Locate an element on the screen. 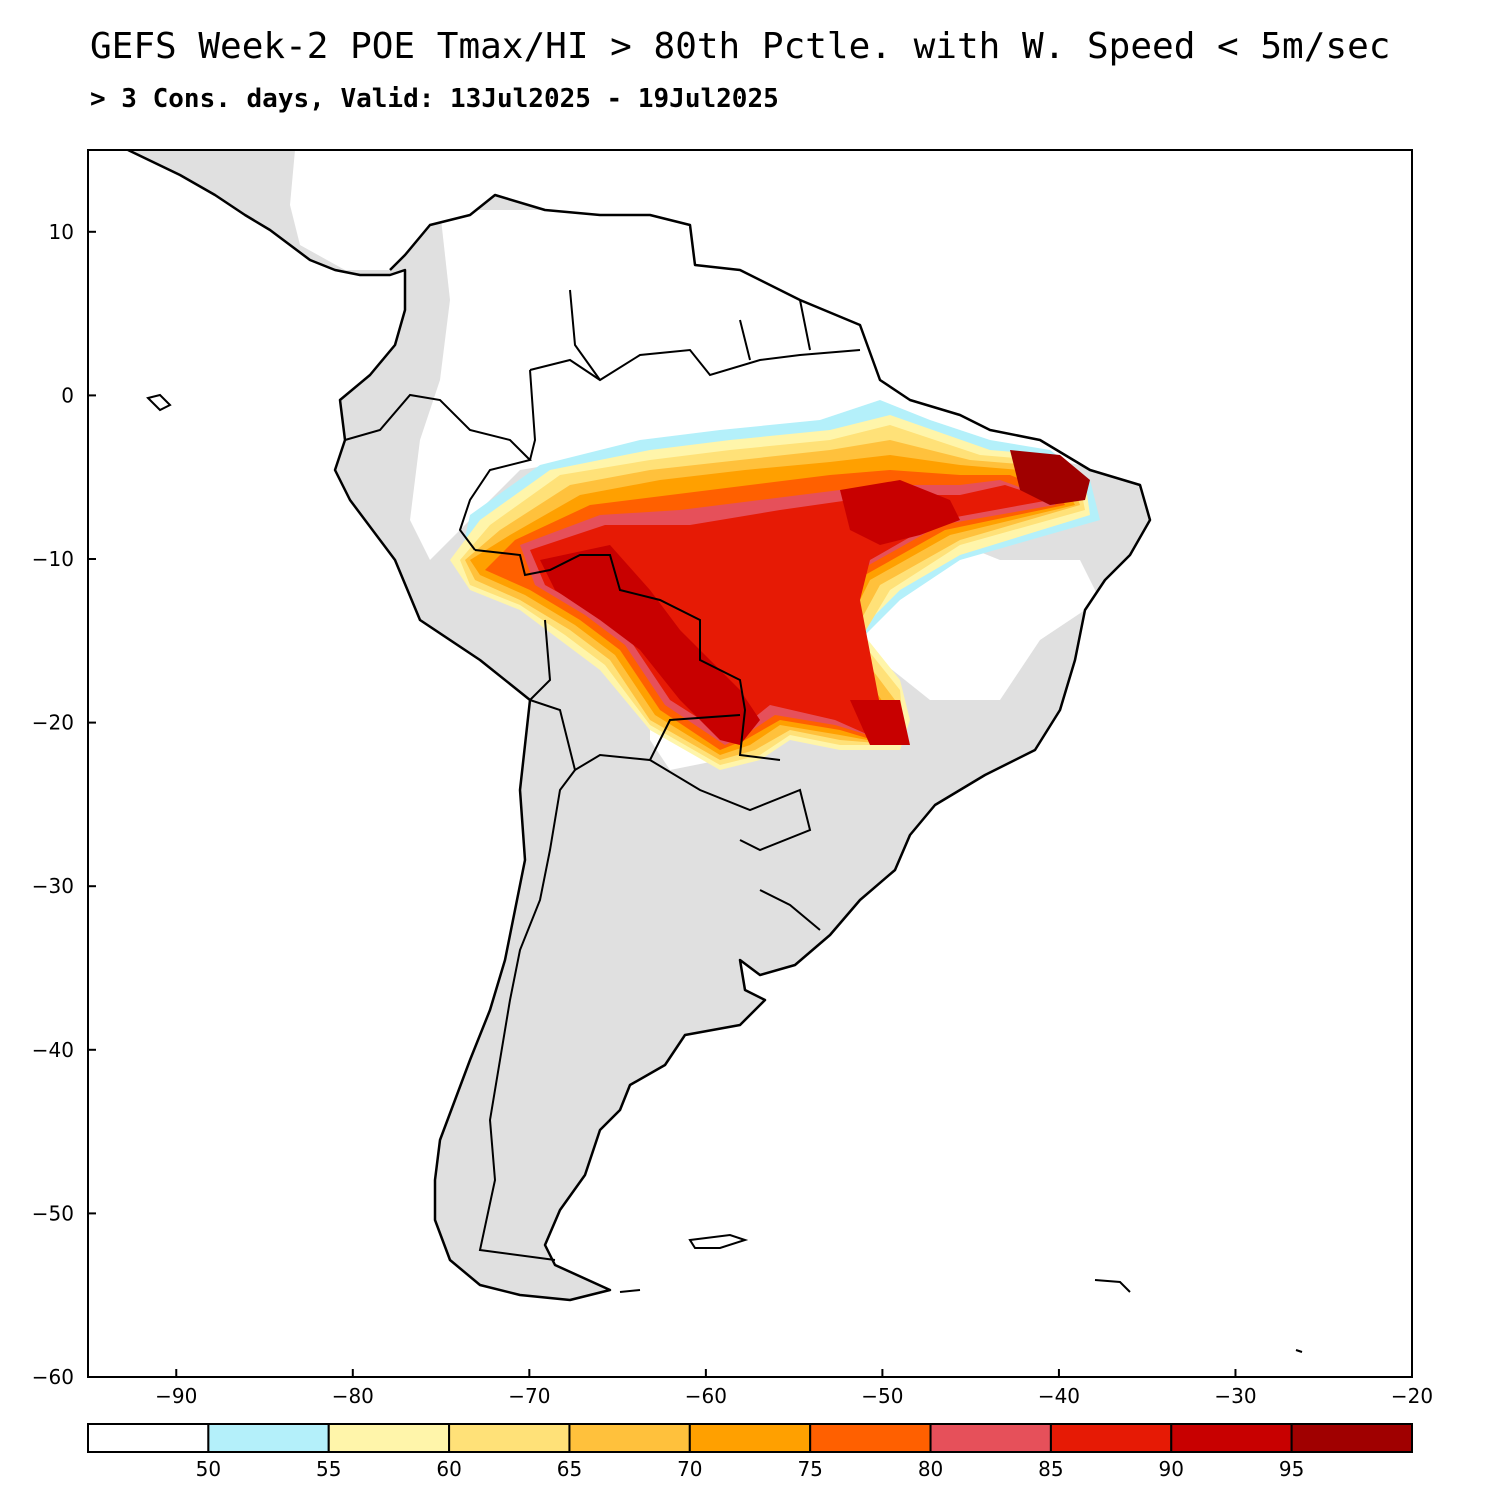  colorbar-label: 65 is located at coordinates (569, 1469).